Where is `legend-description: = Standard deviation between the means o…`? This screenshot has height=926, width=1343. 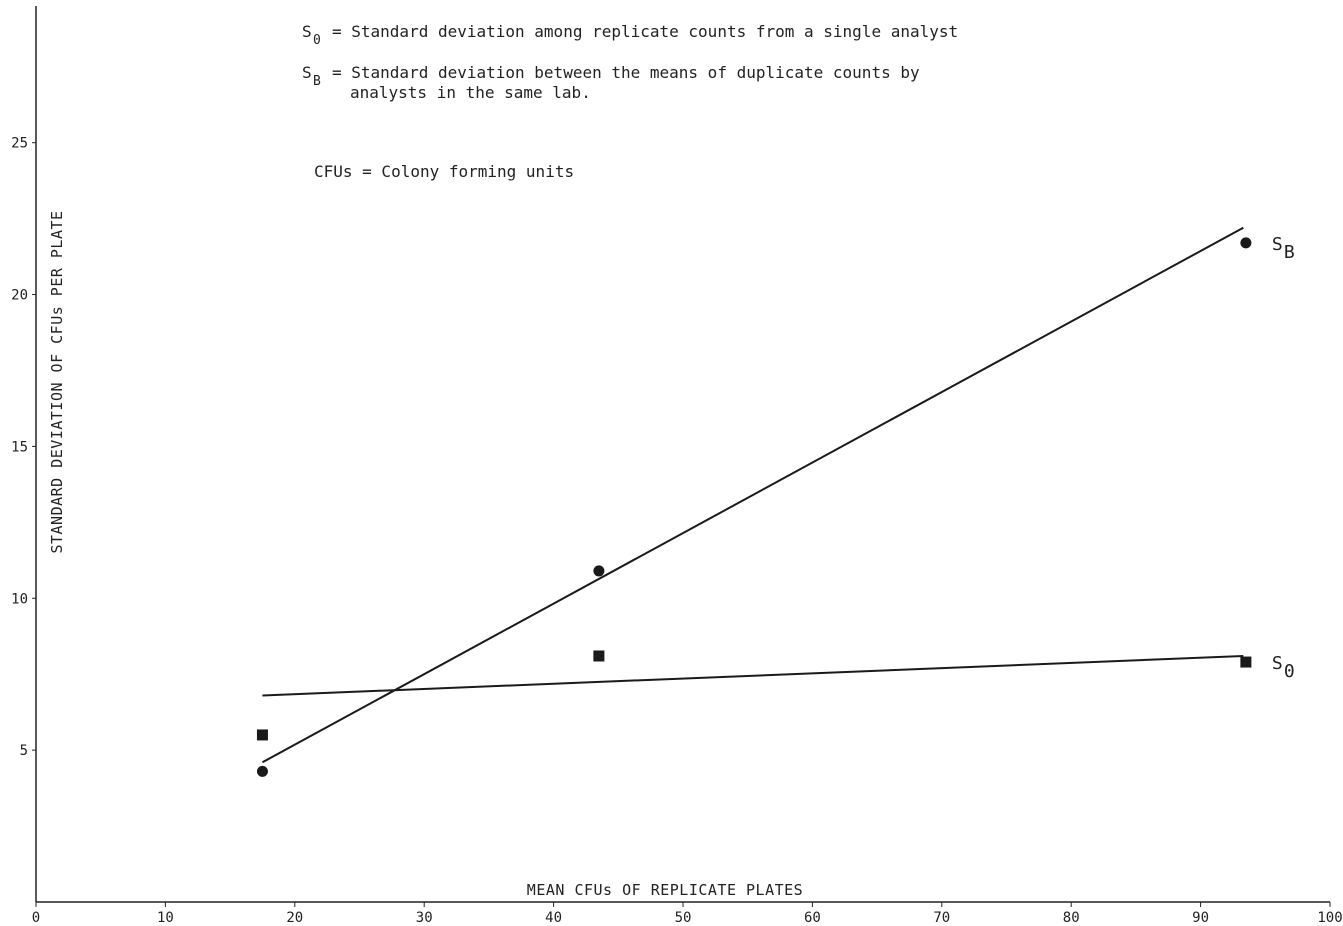
legend-description: = Standard deviation between the means o… is located at coordinates (626, 72).